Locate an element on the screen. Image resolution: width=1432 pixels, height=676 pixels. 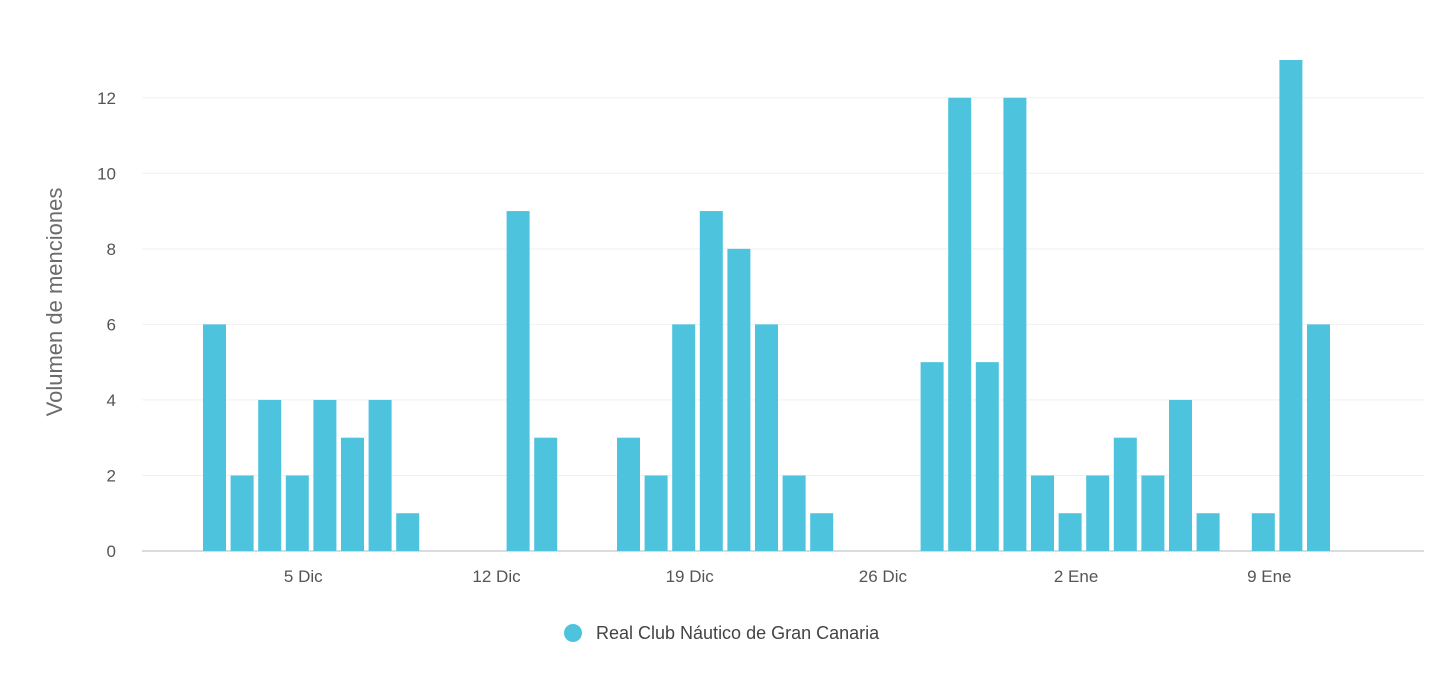
y-tick-label: 6 is located at coordinates (111, 324).